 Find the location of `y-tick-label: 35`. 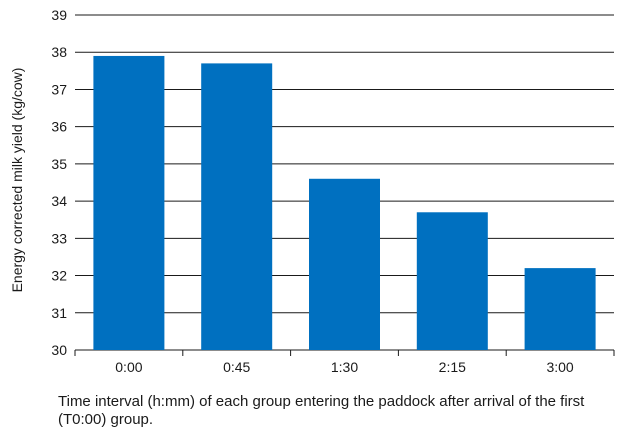

y-tick-label: 35 is located at coordinates (59, 164).